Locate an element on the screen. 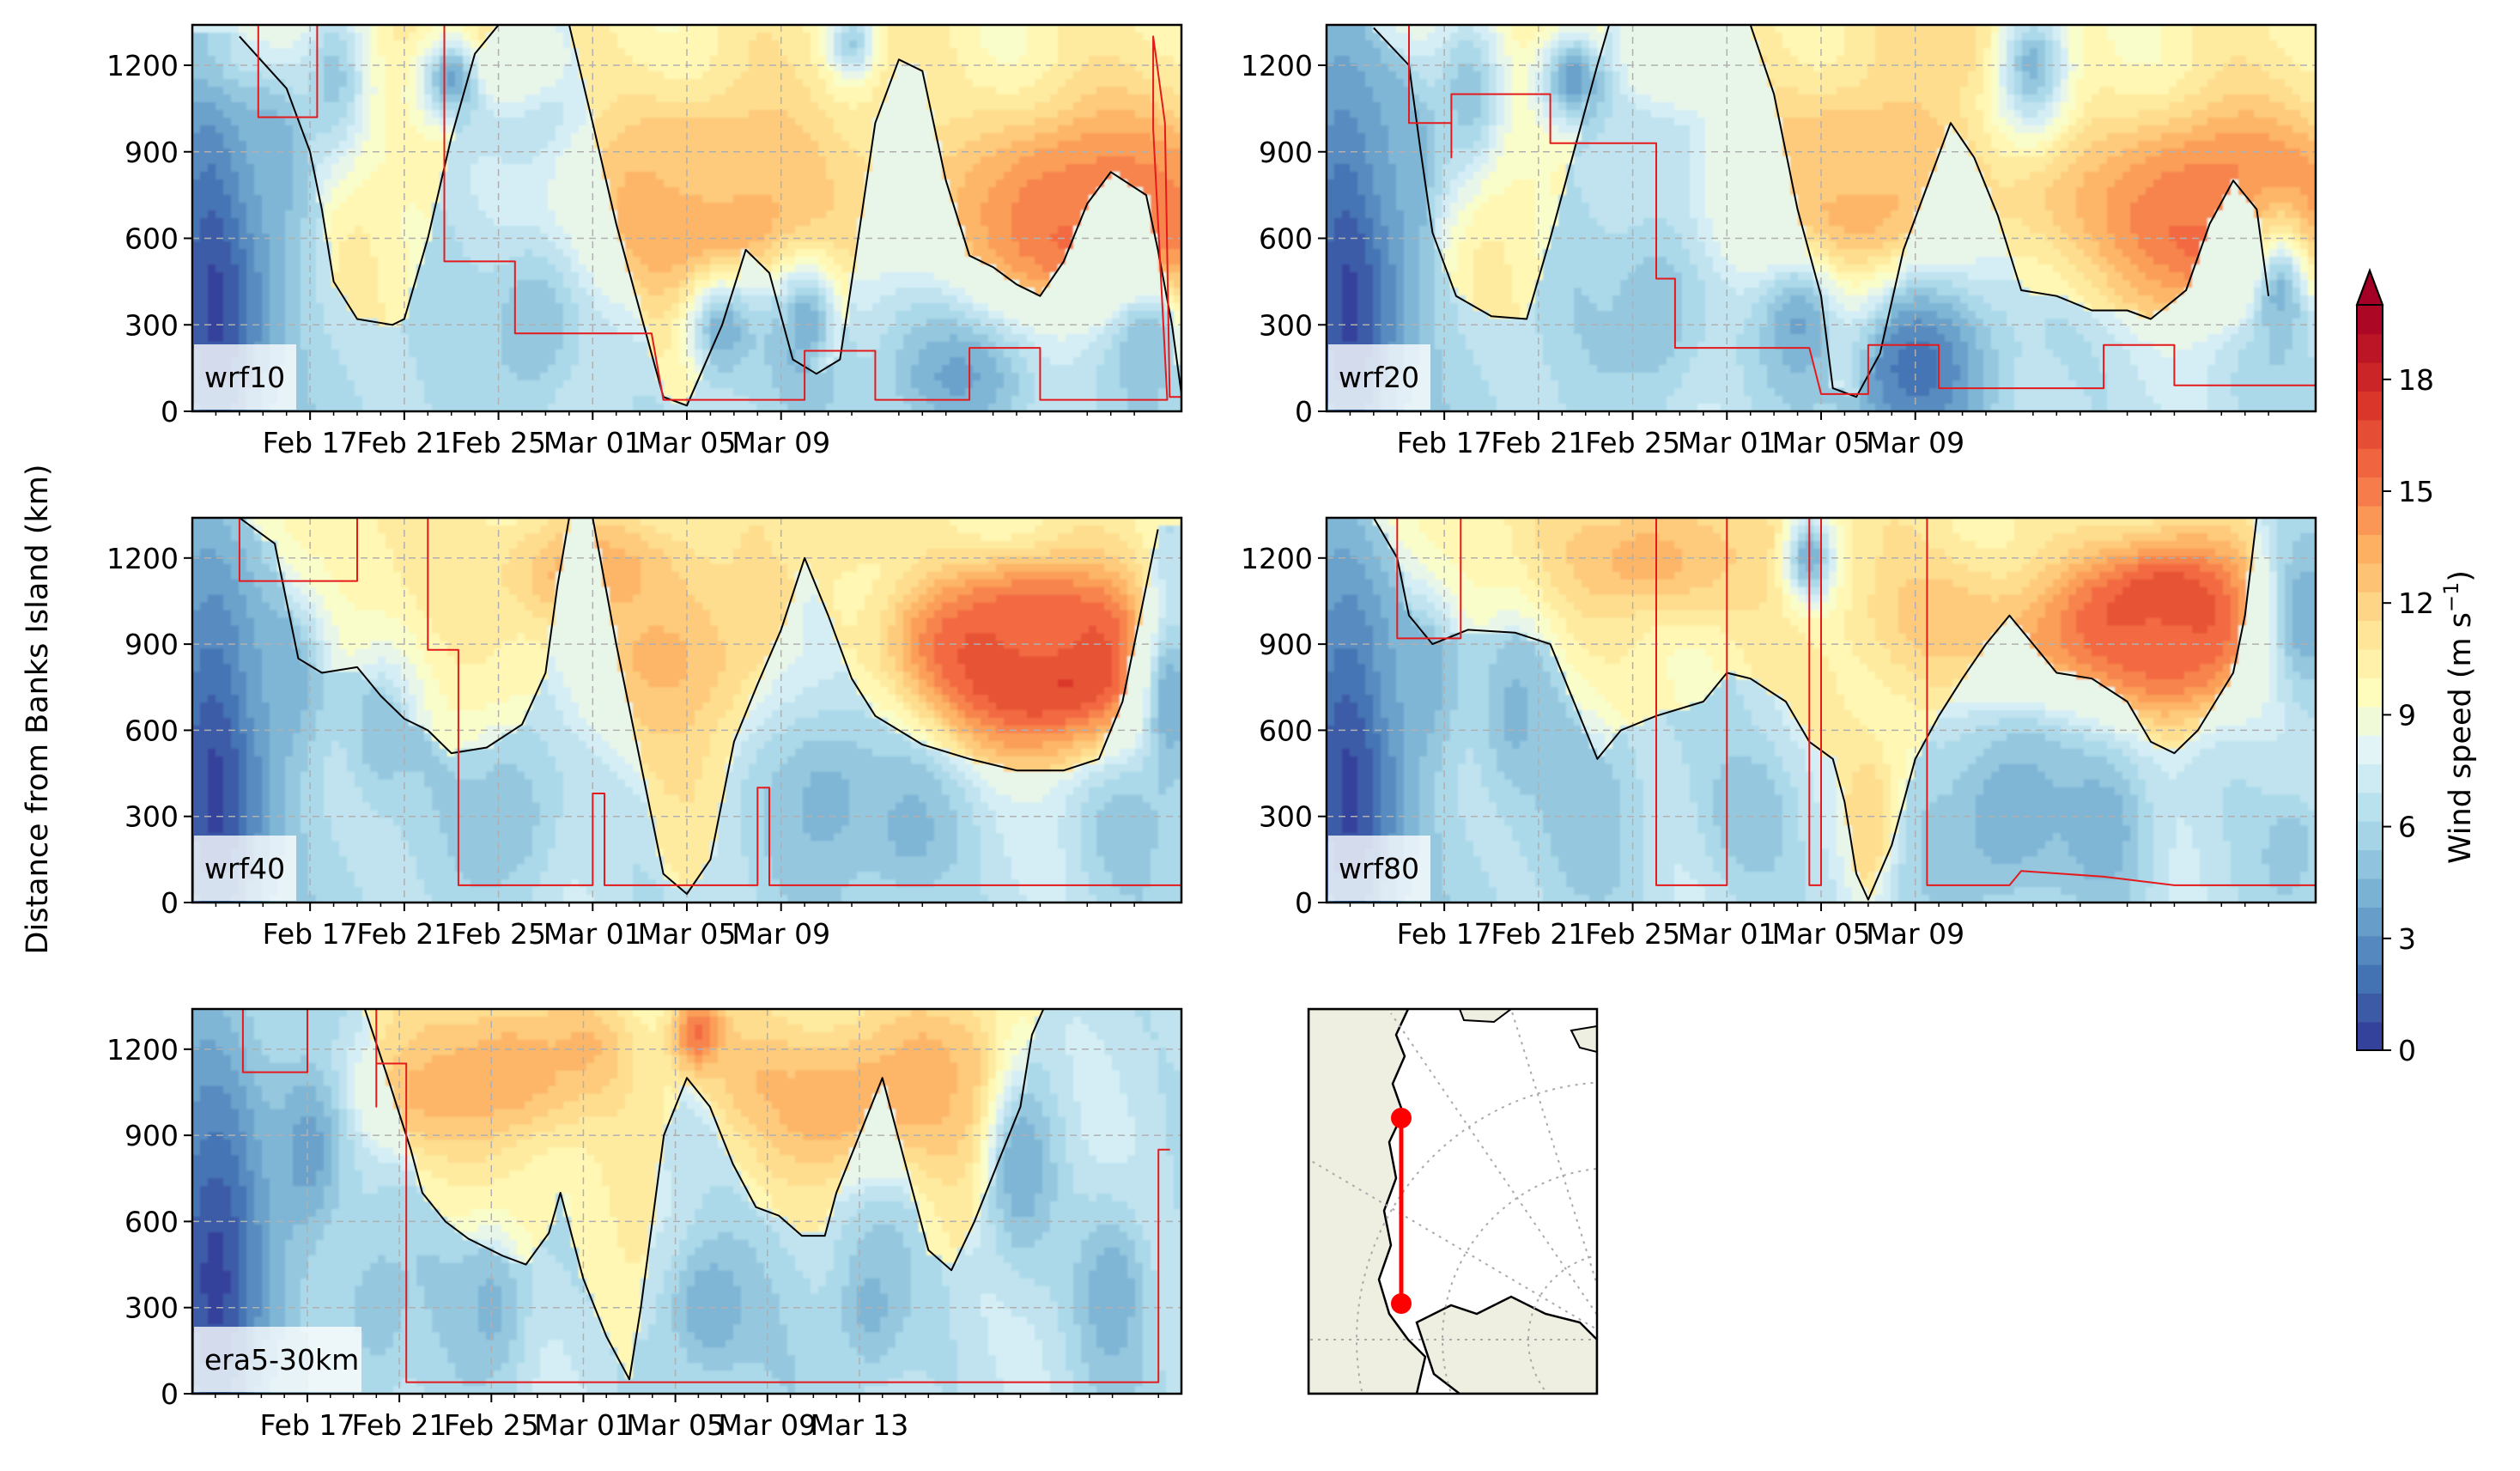  colorbar-tick-label: 15 is located at coordinates (2416, 492).